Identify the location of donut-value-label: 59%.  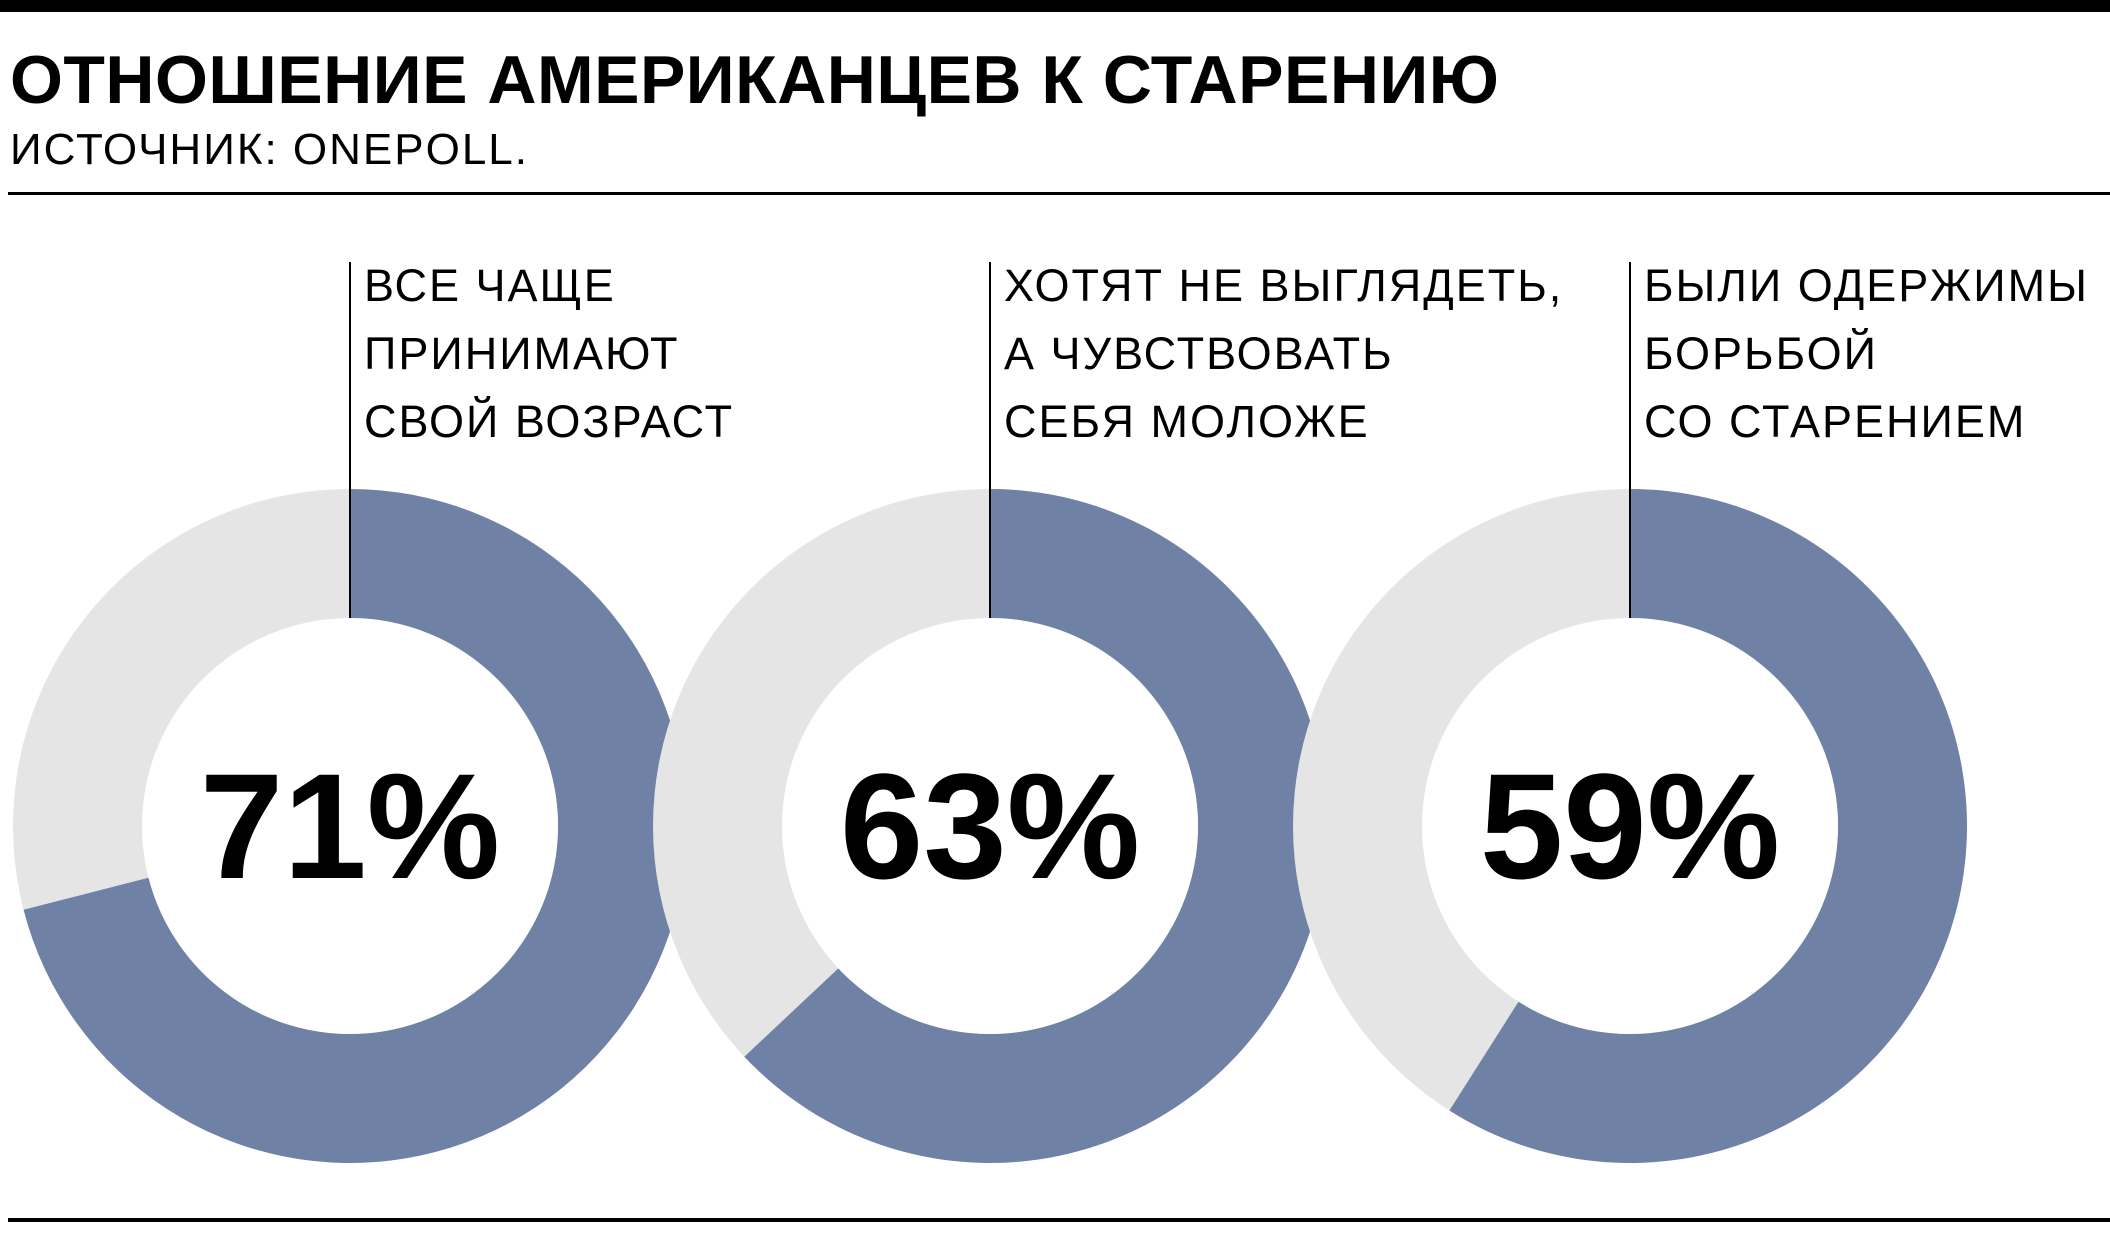
(1630, 826).